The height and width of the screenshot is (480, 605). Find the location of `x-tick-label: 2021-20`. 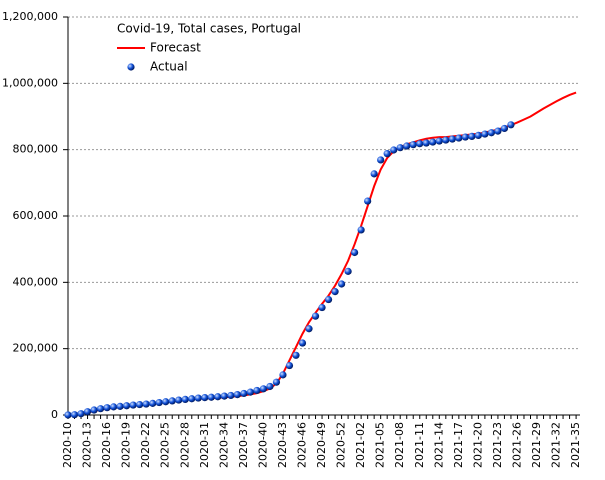

x-tick-label: 2021-20 is located at coordinates (477, 445).